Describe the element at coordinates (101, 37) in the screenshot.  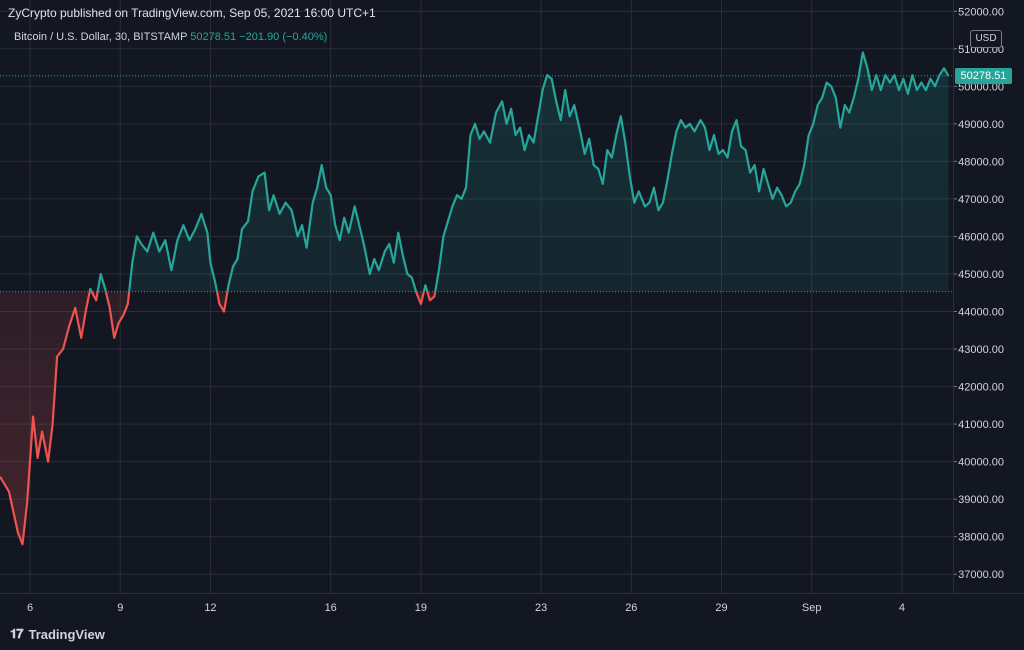
I see `symbol-name: Bitcoin / U.S. Dollar, 30, BITSTAMP` at that location.